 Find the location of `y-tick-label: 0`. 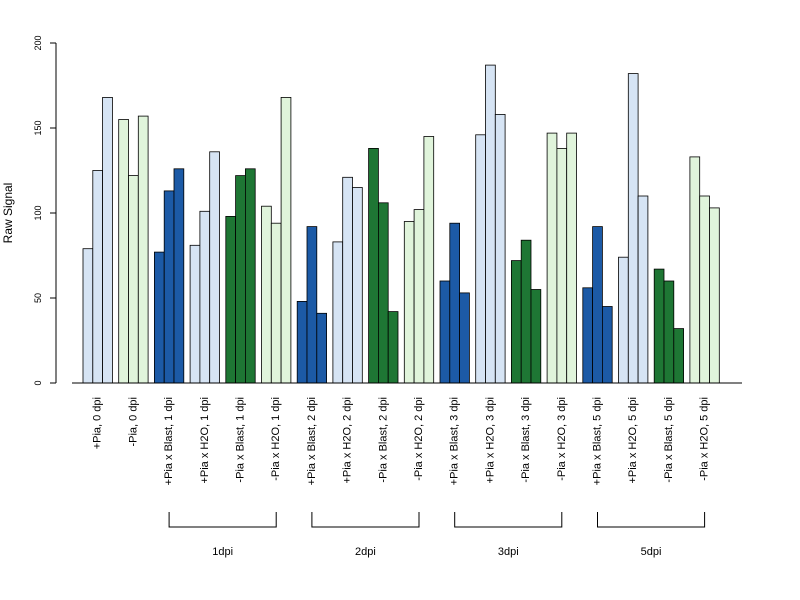

y-tick-label: 0 is located at coordinates (38, 382).